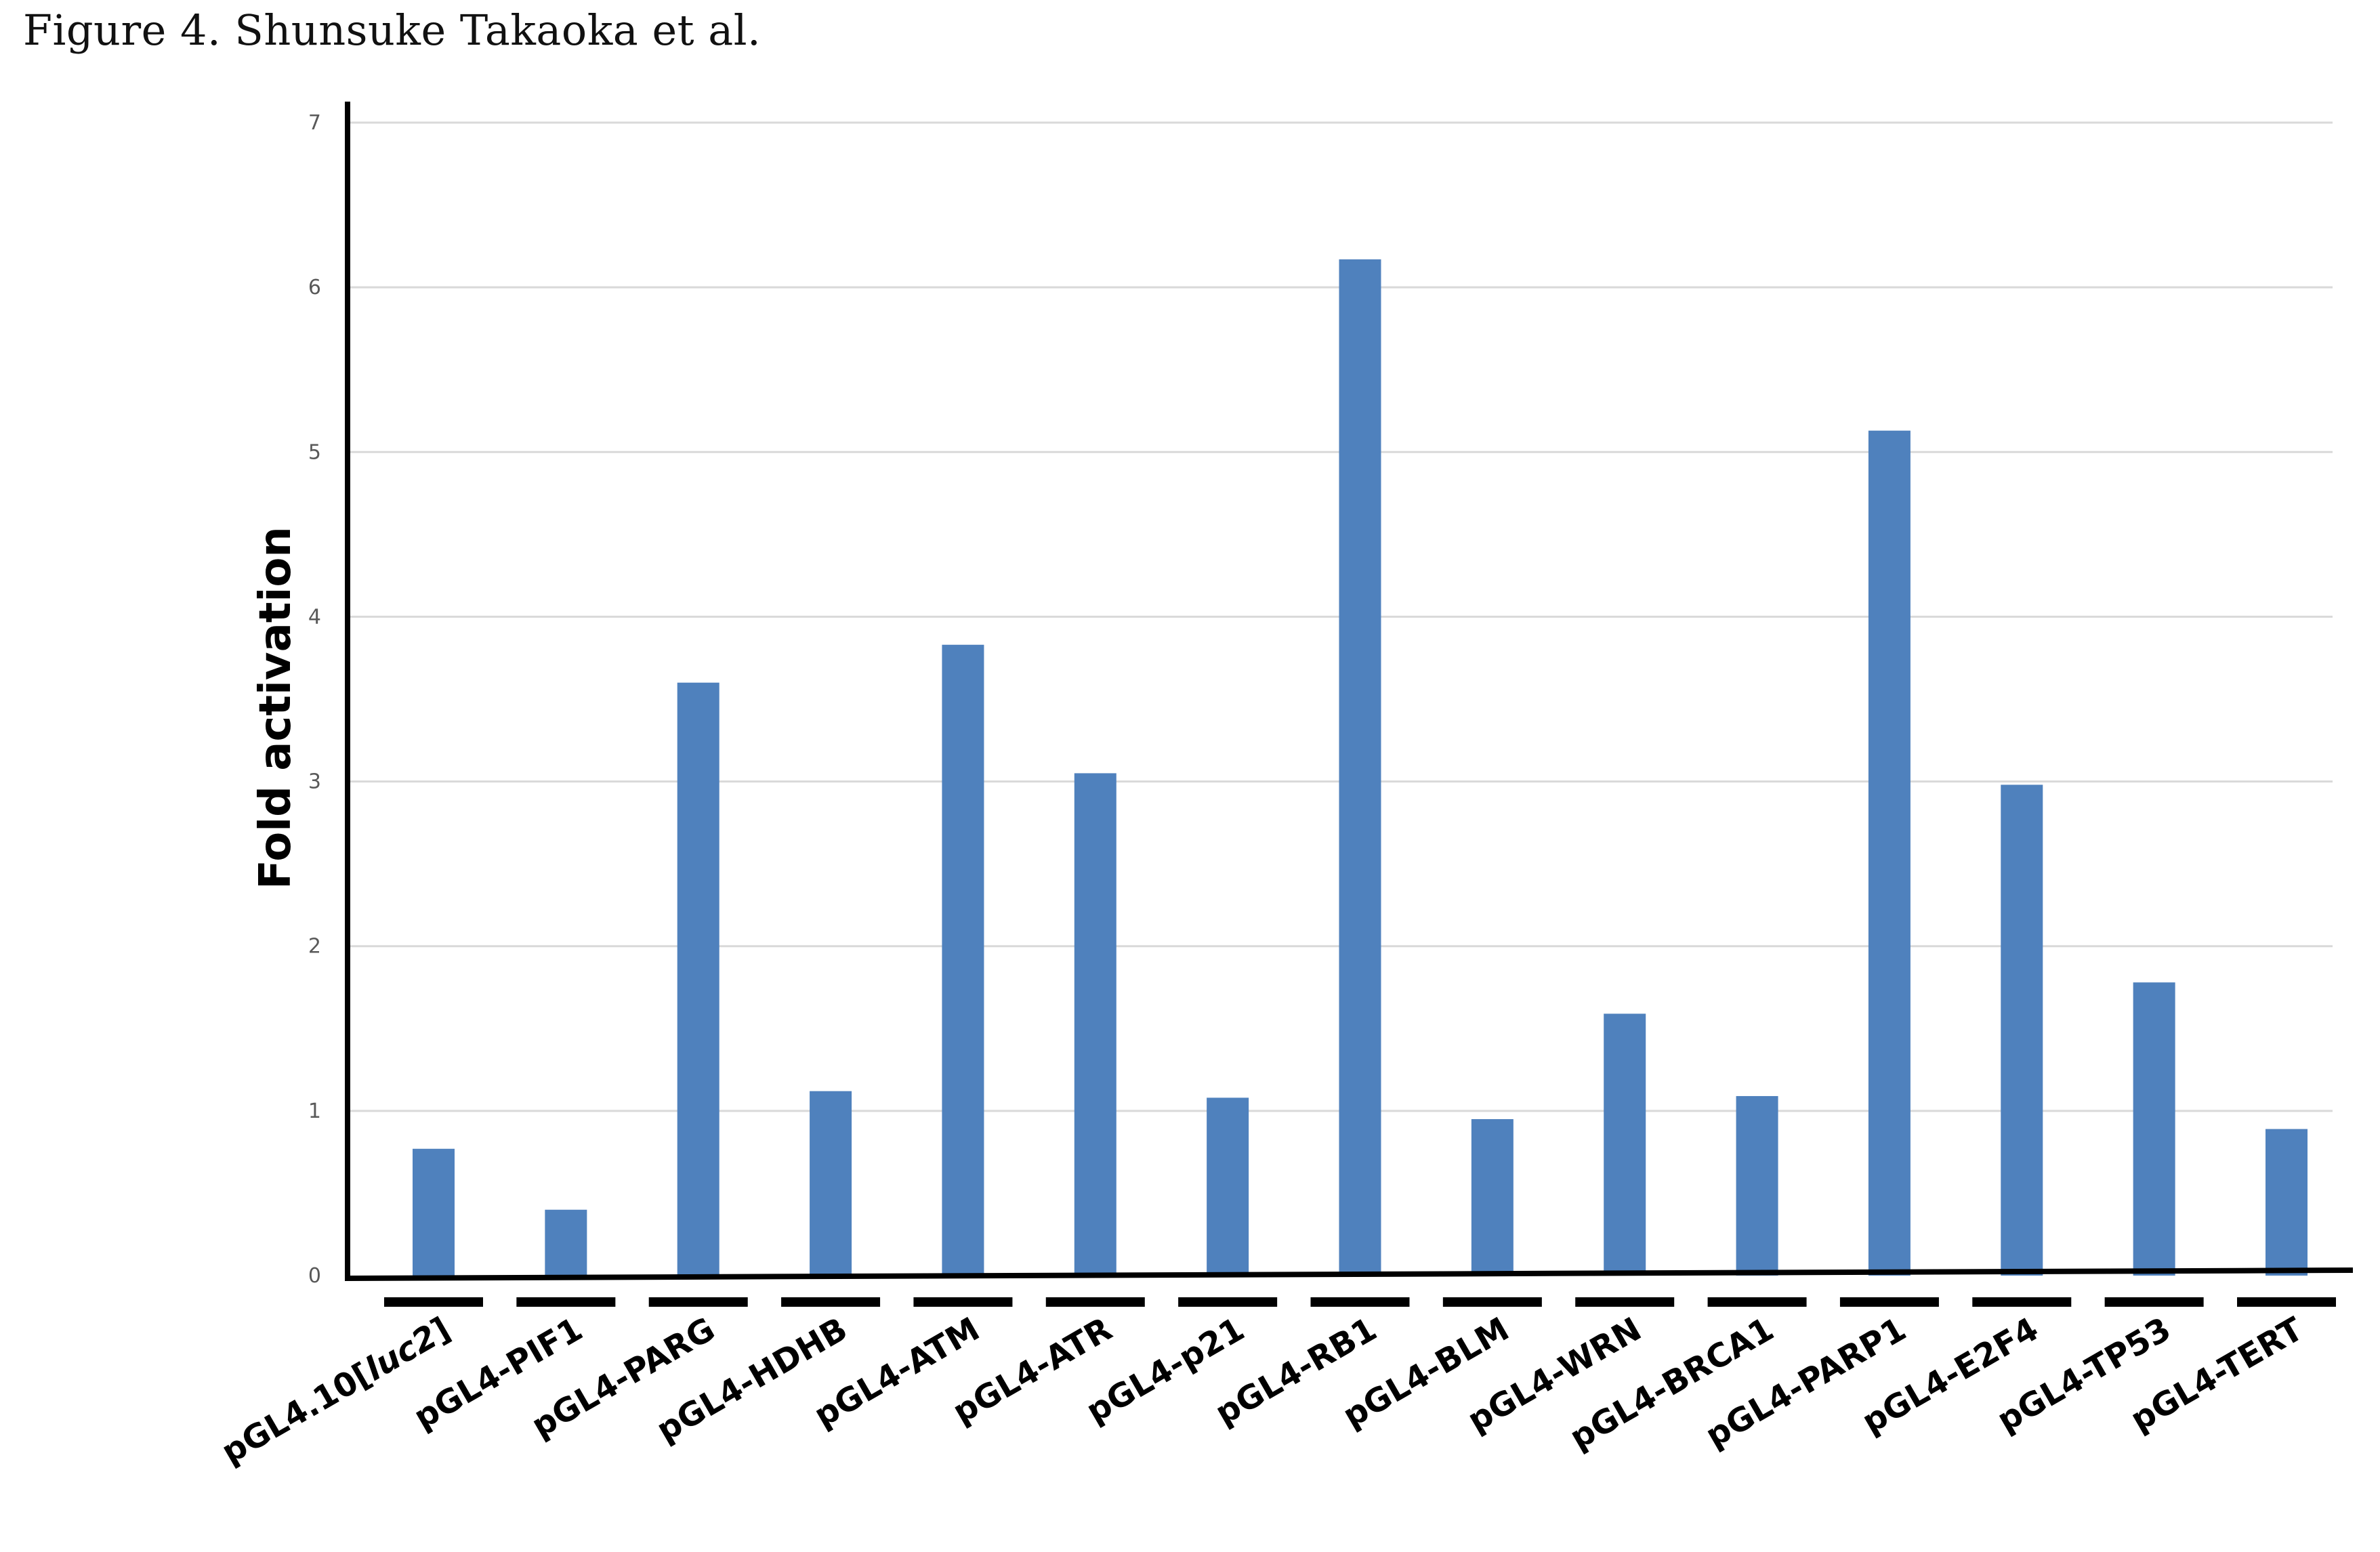  I want to click on y-tick-label-3: 3, so click(314, 782).